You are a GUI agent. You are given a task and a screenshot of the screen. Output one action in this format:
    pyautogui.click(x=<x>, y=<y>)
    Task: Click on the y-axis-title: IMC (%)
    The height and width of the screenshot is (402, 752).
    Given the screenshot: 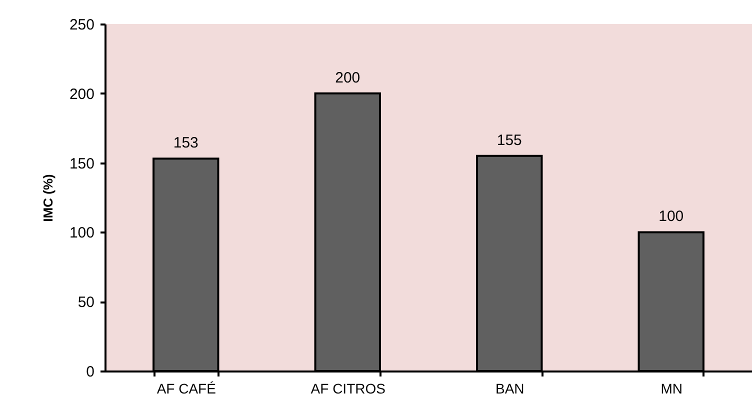 What is the action you would take?
    pyautogui.click(x=48, y=198)
    